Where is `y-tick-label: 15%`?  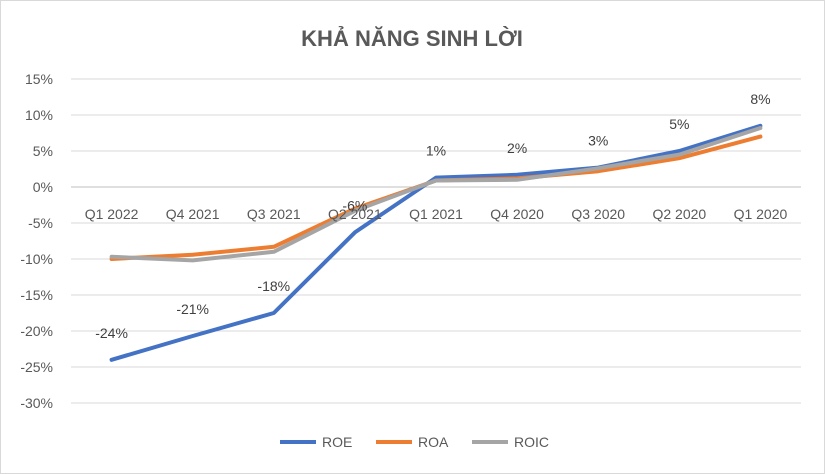
y-tick-label: 15% is located at coordinates (39, 79).